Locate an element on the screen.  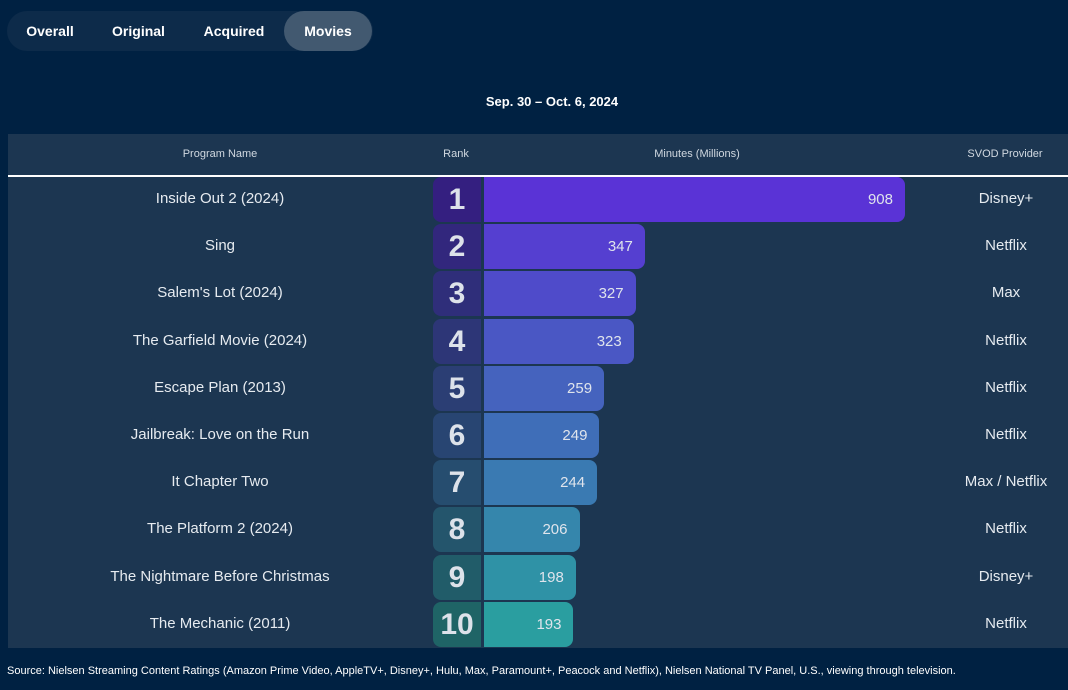
program-name: The Platform 2 (2024) is located at coordinates (220, 529).